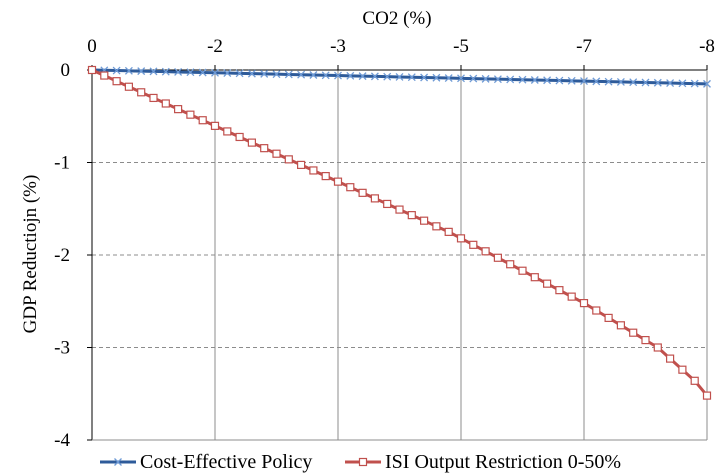 The image size is (716, 474). I want to click on y-tick-label: -3, so click(62, 348).